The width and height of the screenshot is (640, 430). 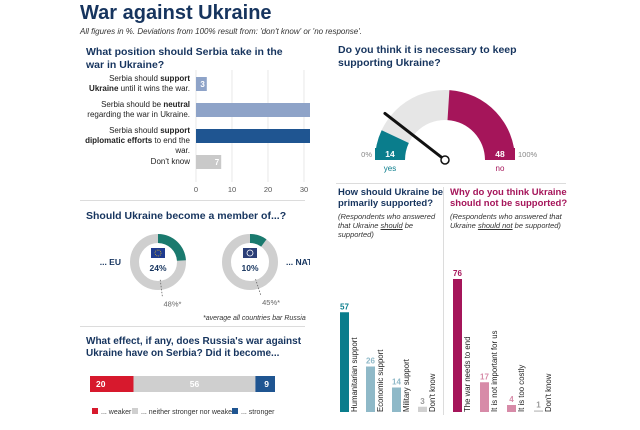 What do you see at coordinates (484, 376) in the screenshot?
I see `bar-value-label: 17` at bounding box center [484, 376].